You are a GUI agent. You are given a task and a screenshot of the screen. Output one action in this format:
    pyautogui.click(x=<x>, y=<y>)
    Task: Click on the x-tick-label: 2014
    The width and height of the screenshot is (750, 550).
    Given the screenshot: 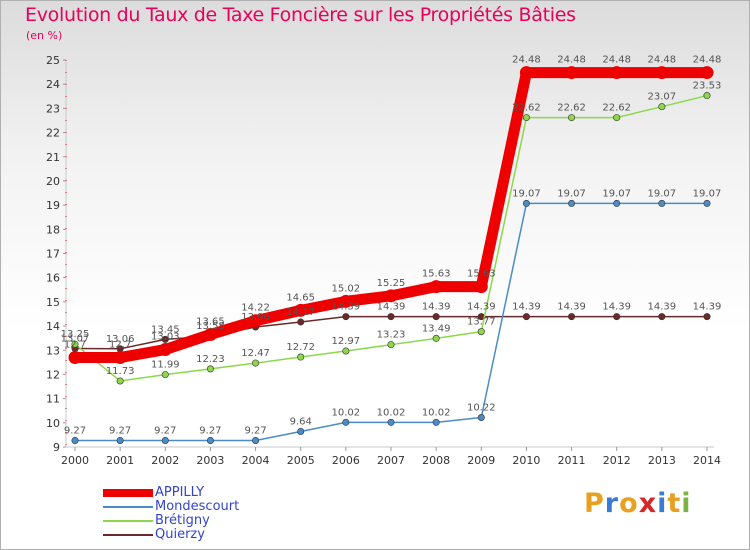 What is the action you would take?
    pyautogui.click(x=707, y=460)
    